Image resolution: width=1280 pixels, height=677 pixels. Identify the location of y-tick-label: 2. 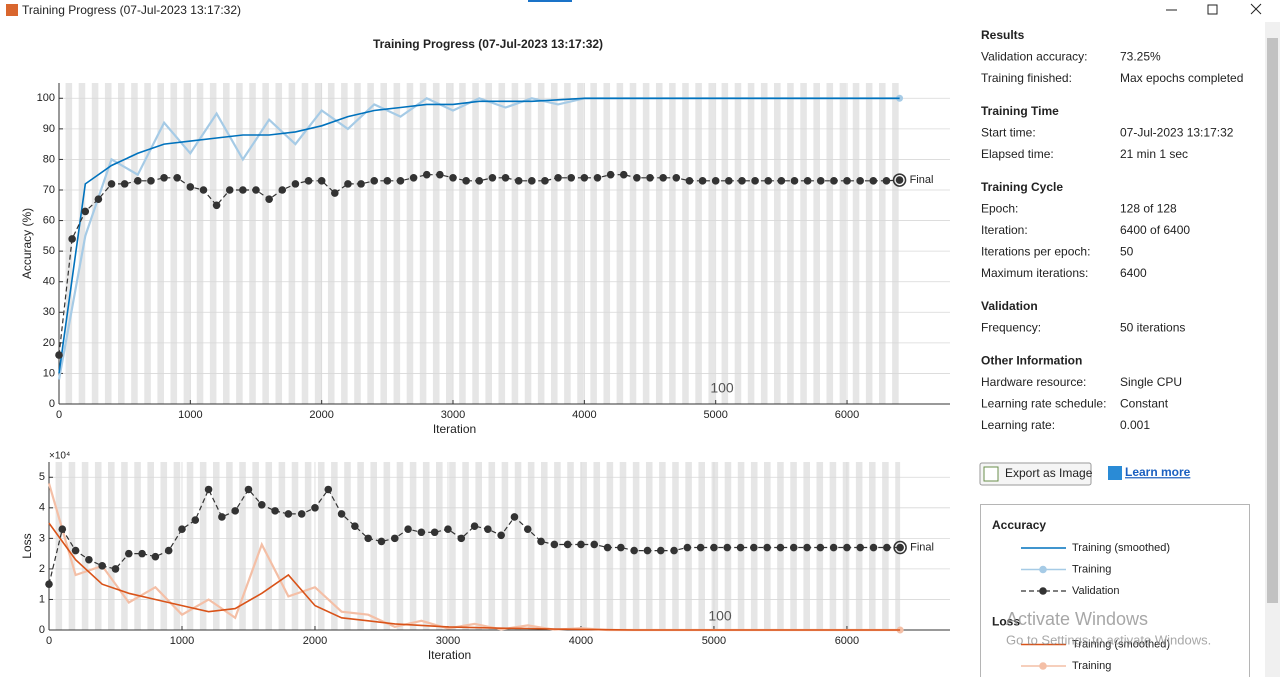
(42, 569).